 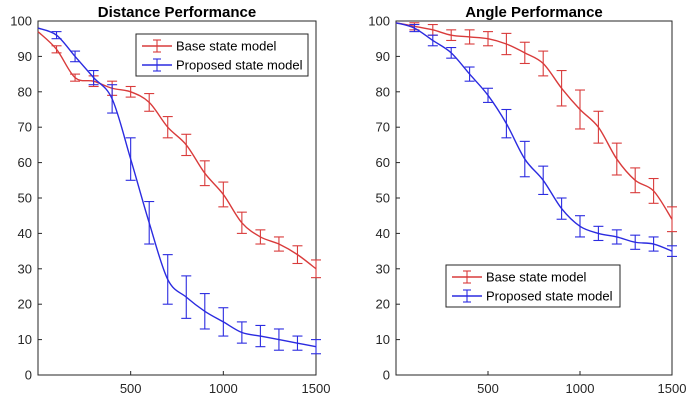 I want to click on y-tick-label: 10, so click(x=25, y=339).